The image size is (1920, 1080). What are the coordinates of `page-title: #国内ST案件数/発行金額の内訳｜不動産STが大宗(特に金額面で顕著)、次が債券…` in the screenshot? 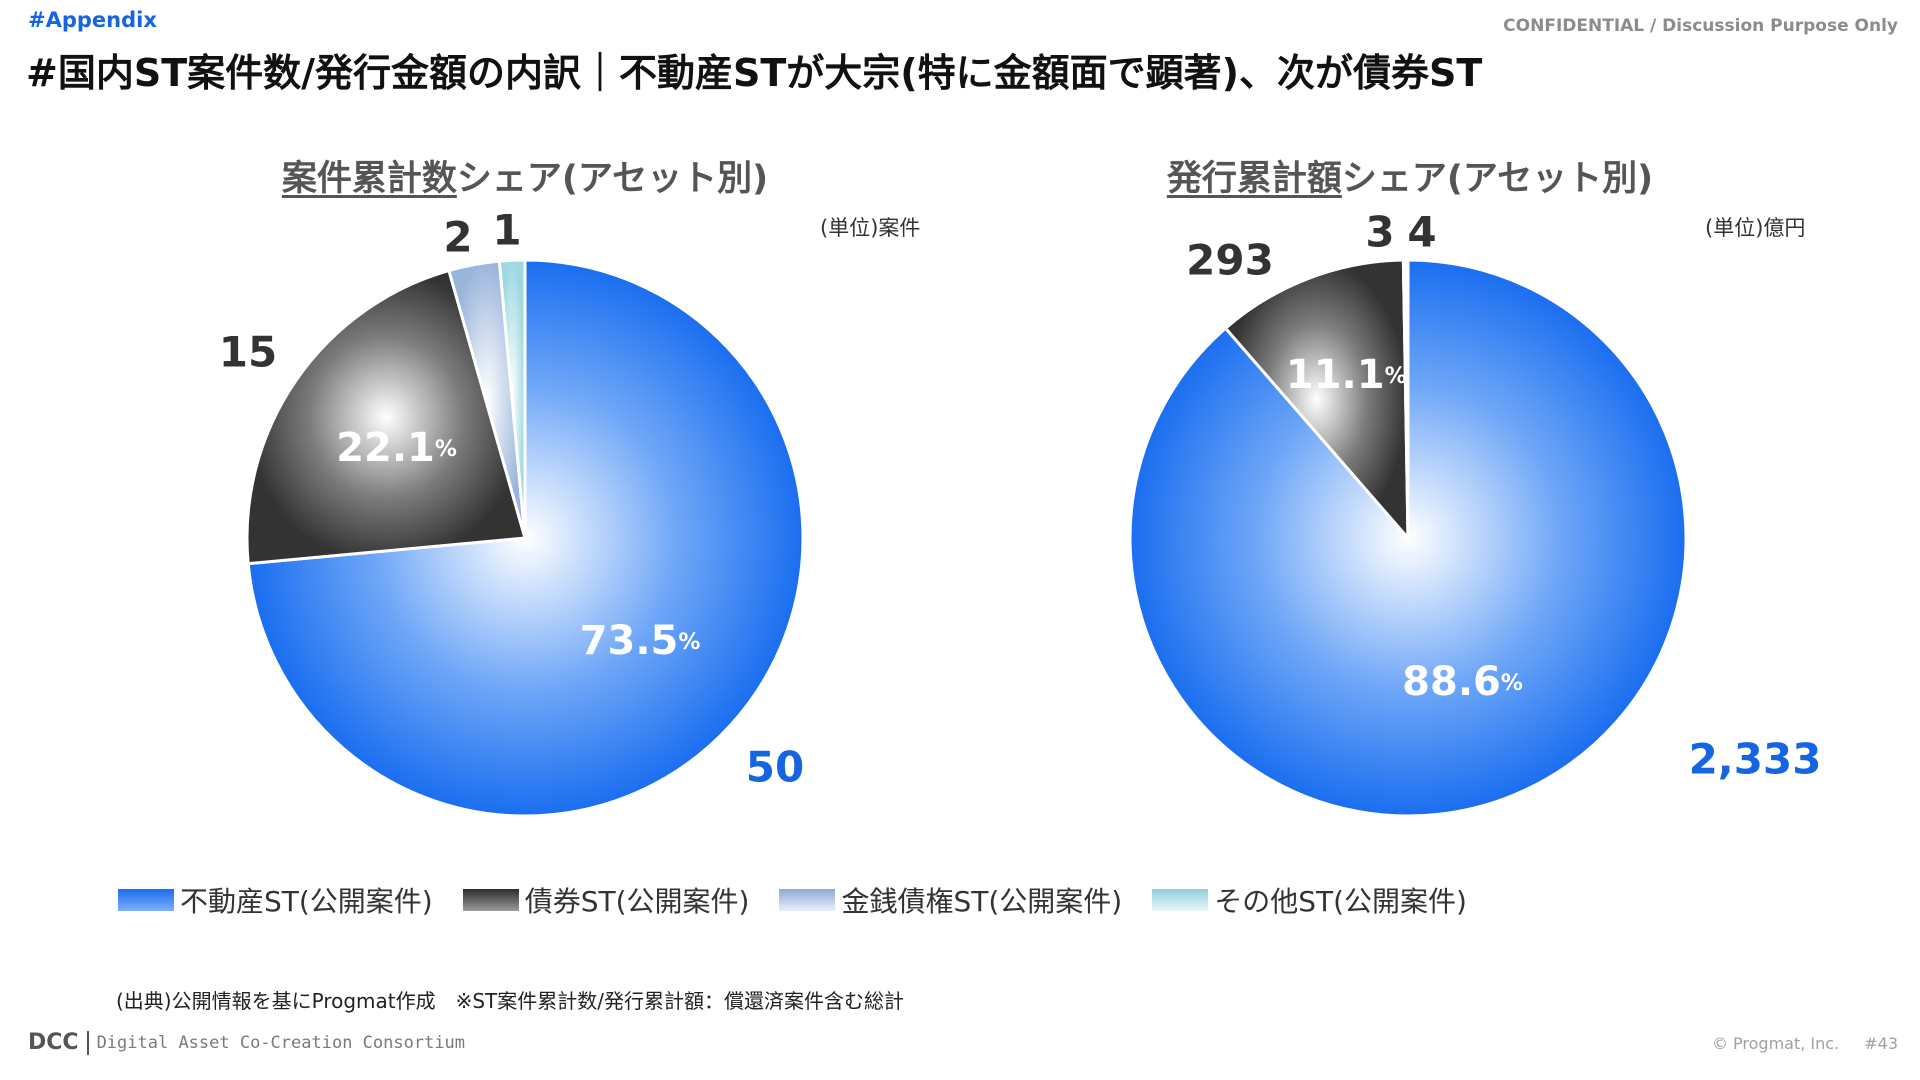 It's located at (754, 73).